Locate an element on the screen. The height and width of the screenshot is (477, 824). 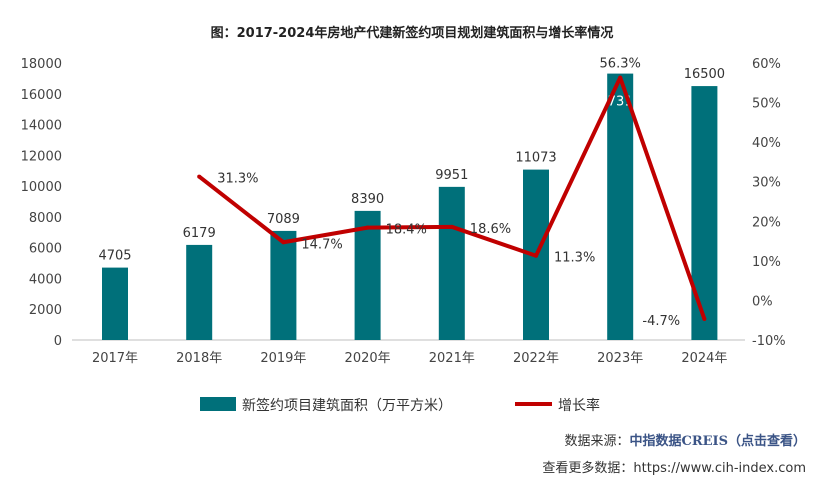
y-left-tick-label: 14000 is located at coordinates (41, 126).